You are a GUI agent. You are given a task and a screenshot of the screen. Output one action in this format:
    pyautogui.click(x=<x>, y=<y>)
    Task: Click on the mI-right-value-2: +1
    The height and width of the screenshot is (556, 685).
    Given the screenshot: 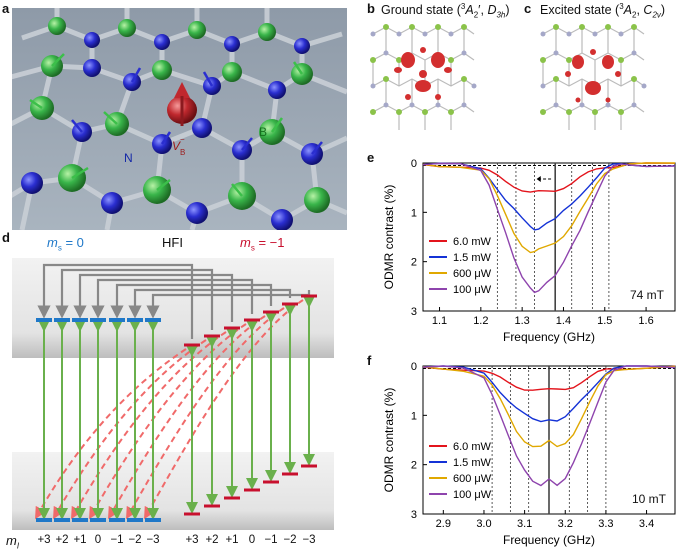 What is the action you would take?
    pyautogui.click(x=232, y=540)
    